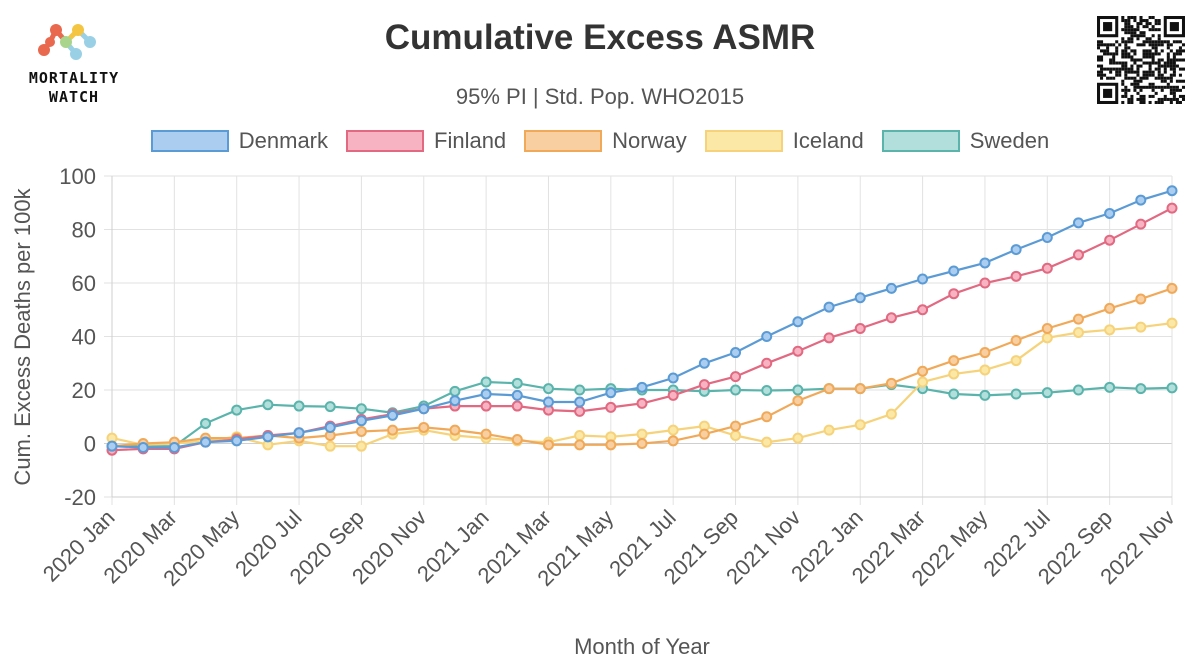  I want to click on legend-item-iceland: Iceland, so click(784, 141).